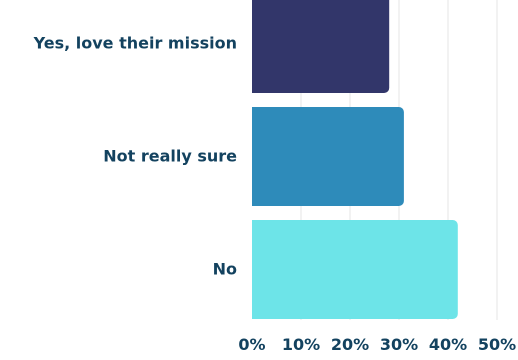 The width and height of the screenshot is (518, 360). Describe the element at coordinates (399, 344) in the screenshot. I see `x-tick-label: 30%` at that location.